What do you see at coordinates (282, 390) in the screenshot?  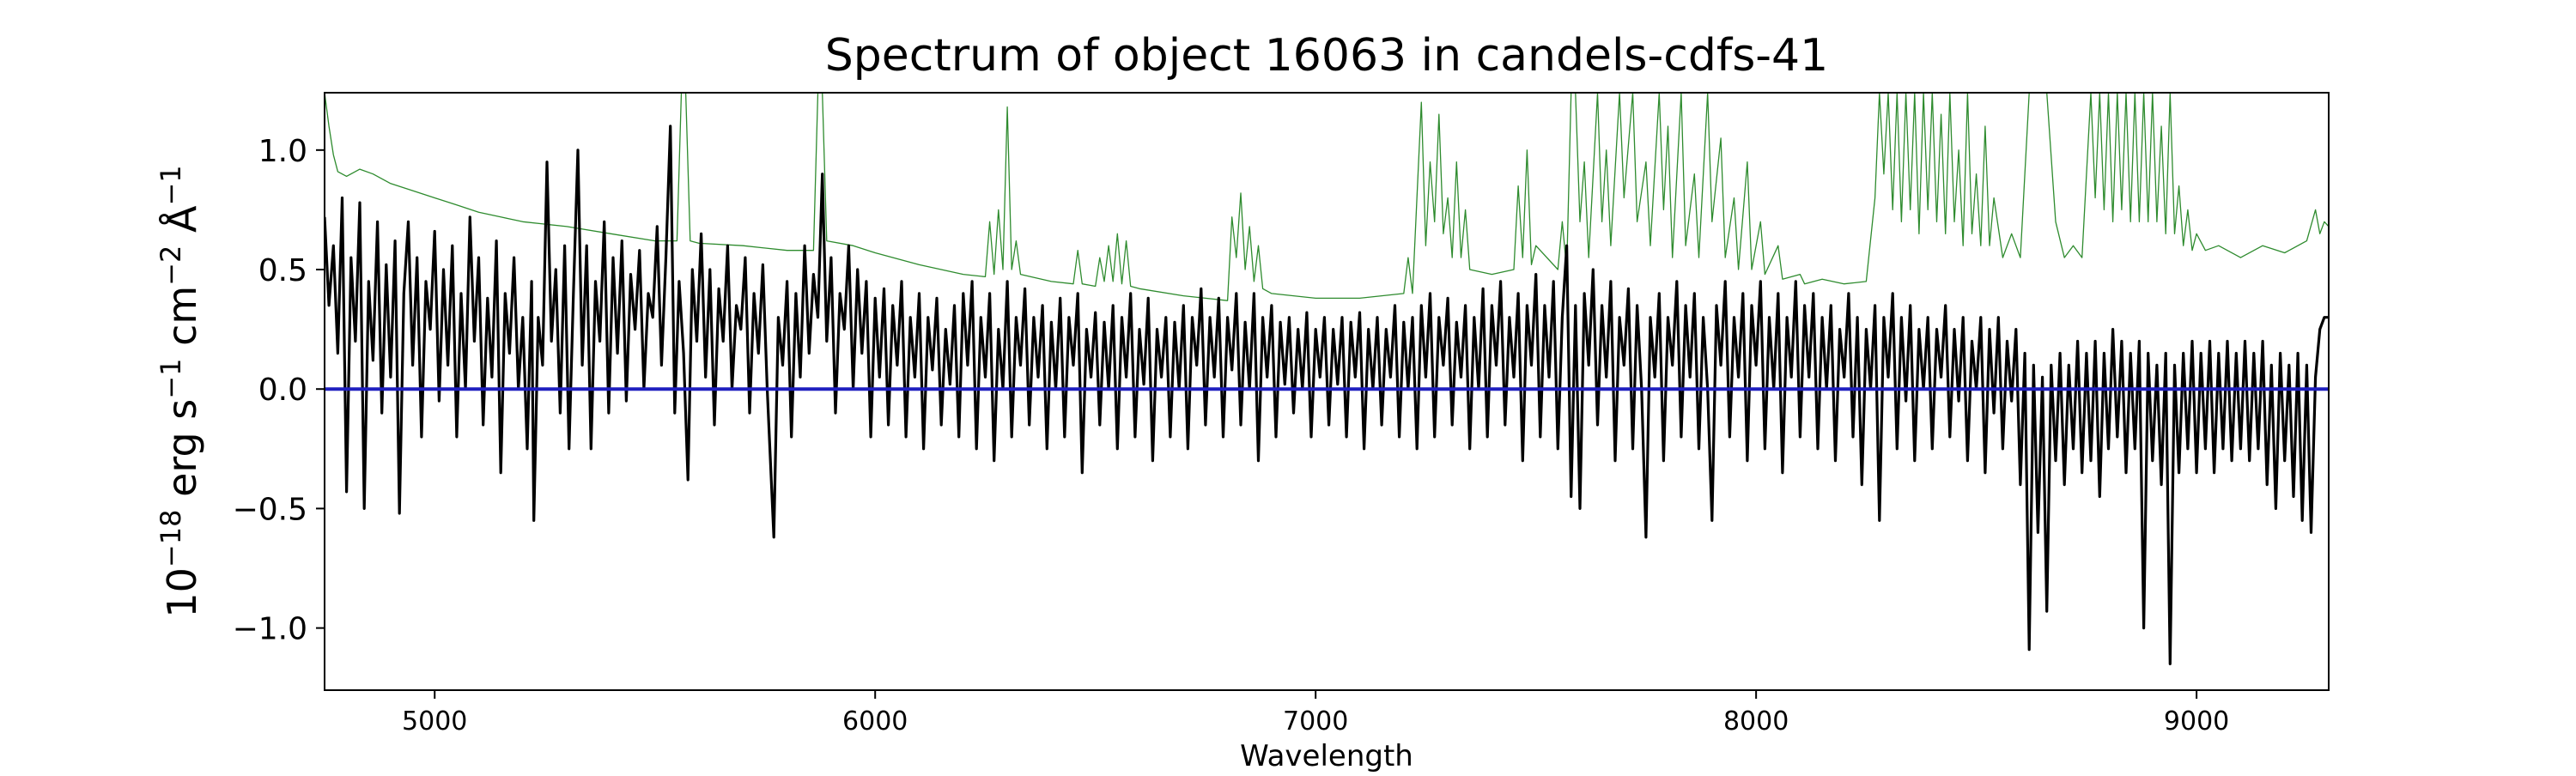 I see `y-tick-label: 0.0` at bounding box center [282, 390].